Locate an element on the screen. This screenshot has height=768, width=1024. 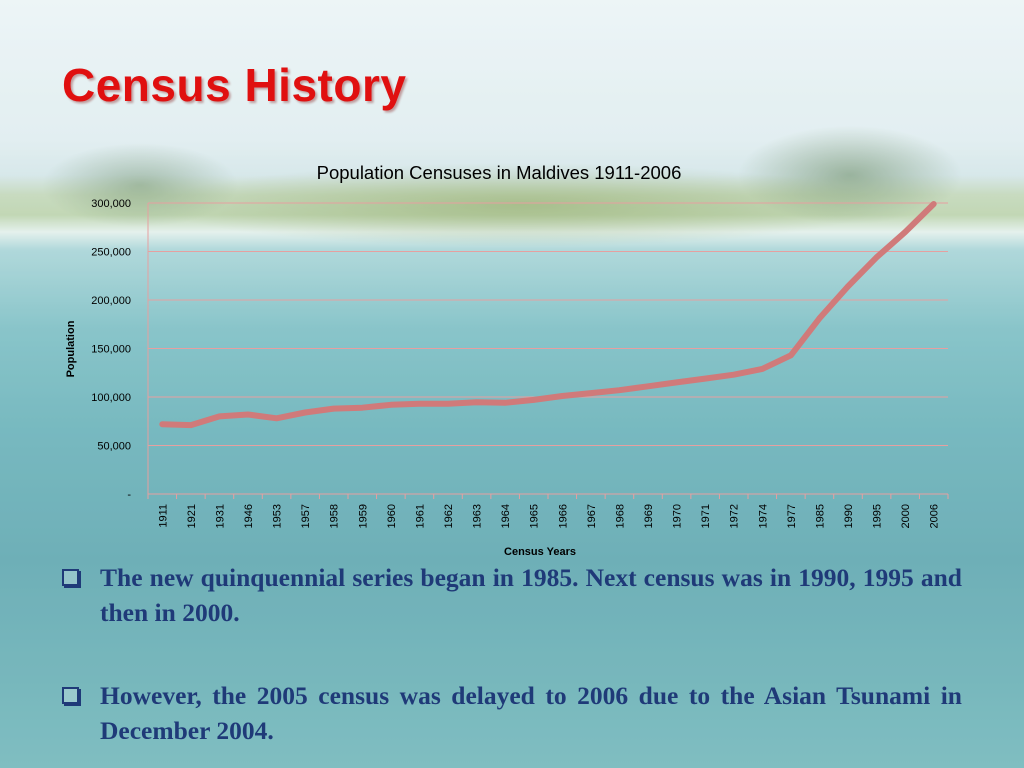
x-tick-label: 1968 is located at coordinates (620, 516).